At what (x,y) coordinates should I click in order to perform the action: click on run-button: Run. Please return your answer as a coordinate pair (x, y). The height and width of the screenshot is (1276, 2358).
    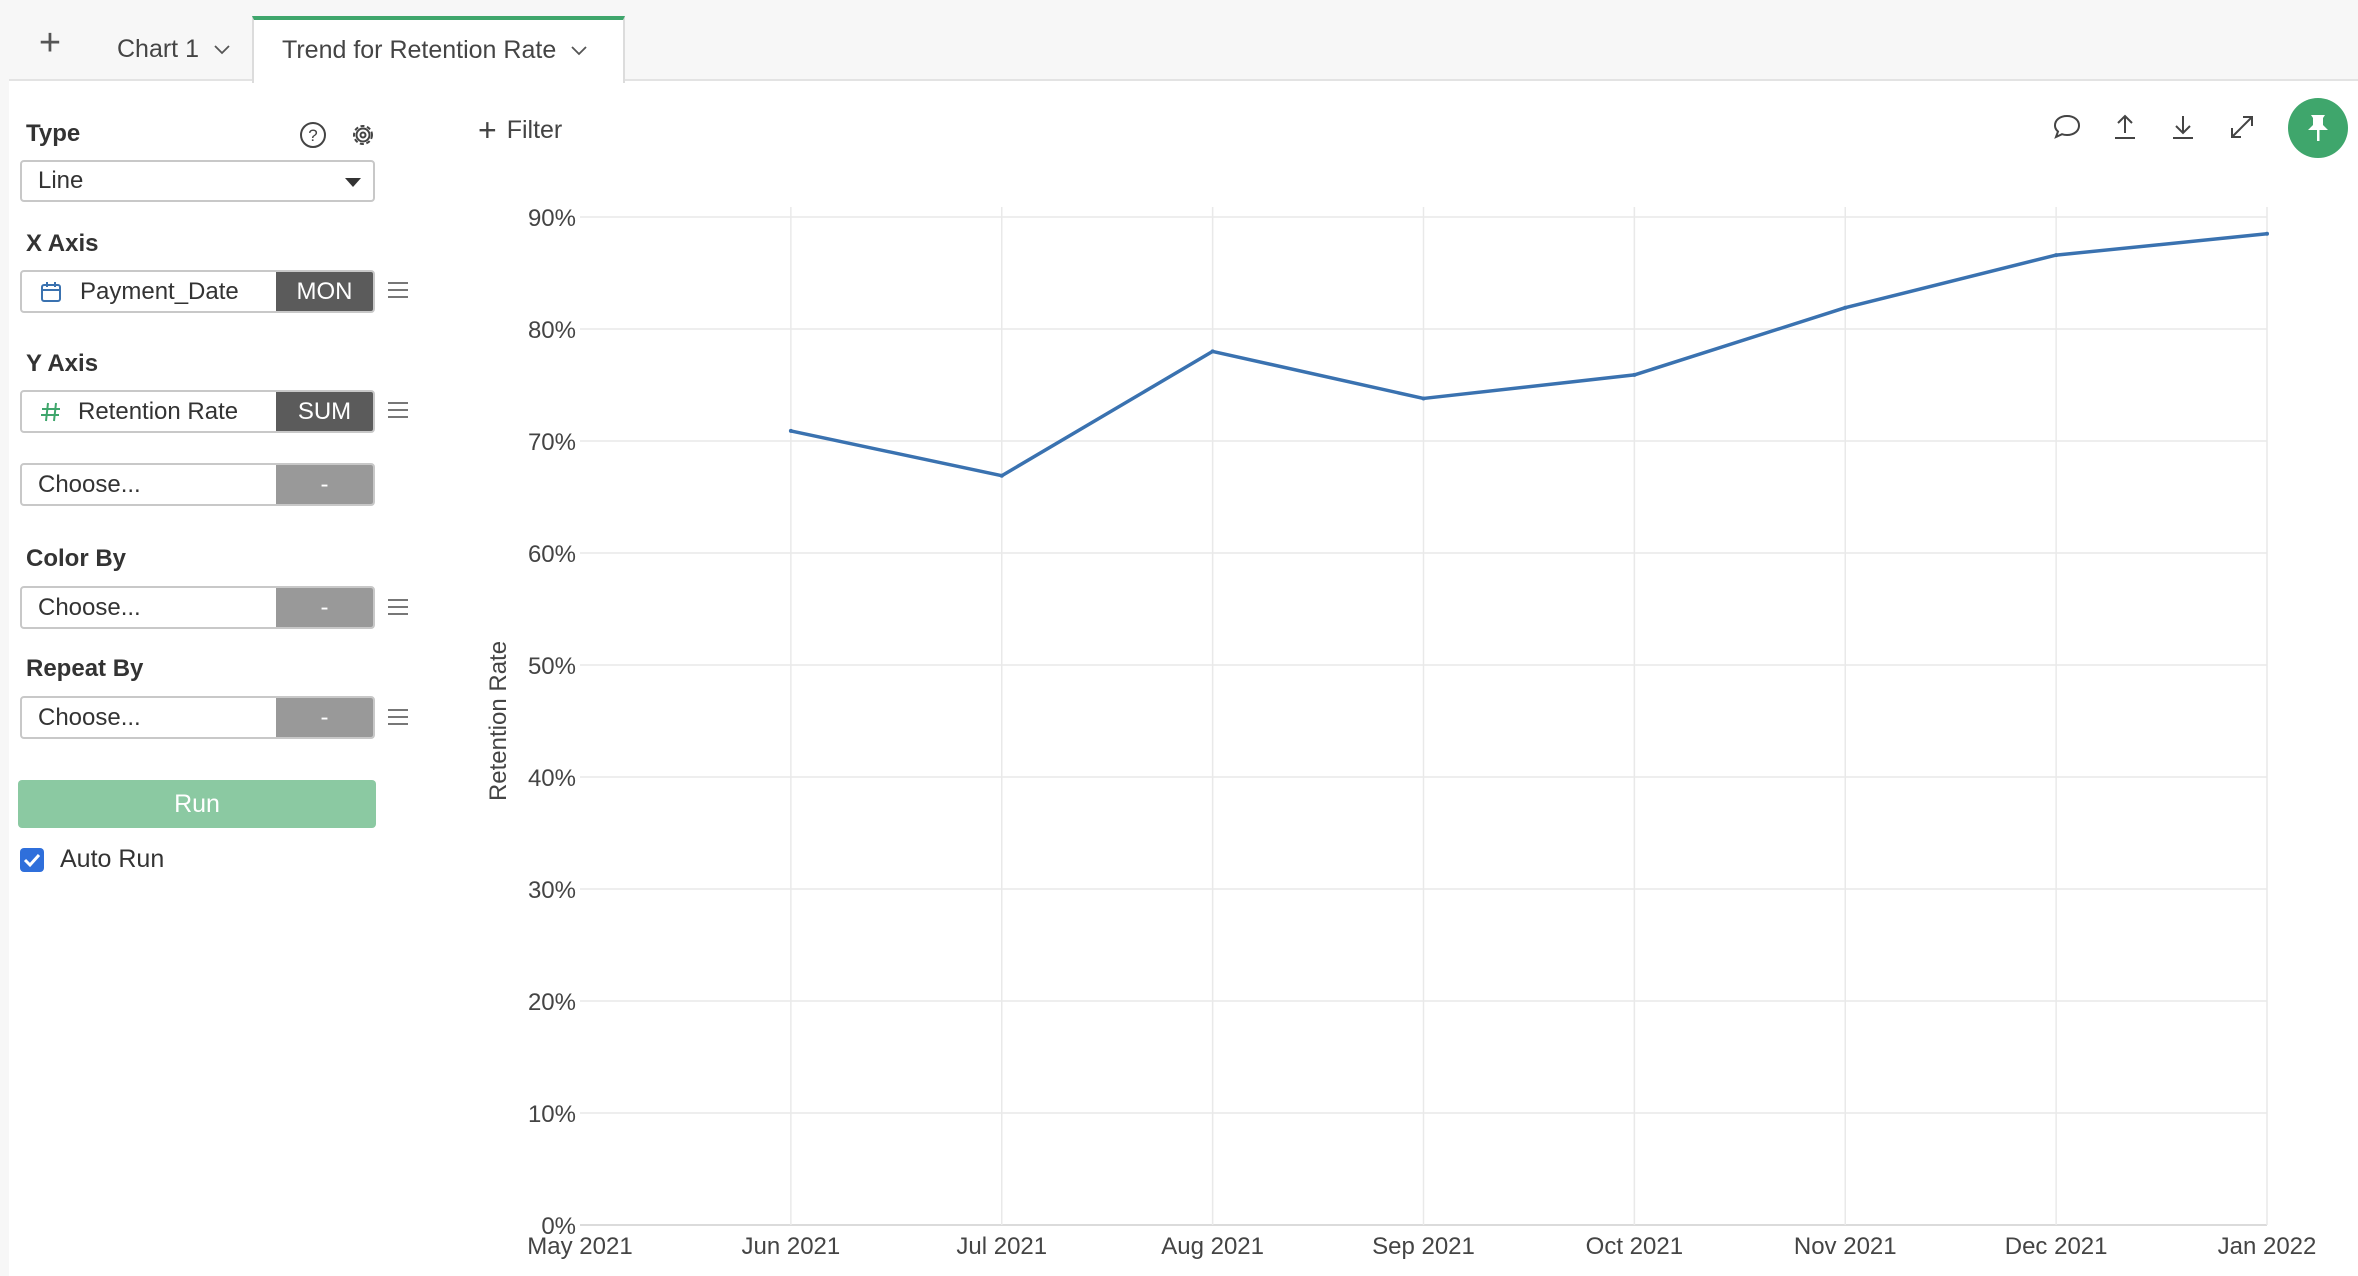
    Looking at the image, I should click on (197, 804).